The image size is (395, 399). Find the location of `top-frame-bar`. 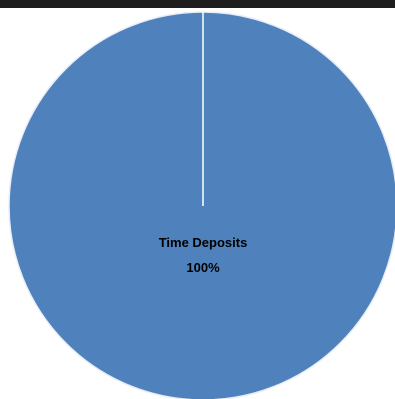

top-frame-bar is located at coordinates (197, 4).